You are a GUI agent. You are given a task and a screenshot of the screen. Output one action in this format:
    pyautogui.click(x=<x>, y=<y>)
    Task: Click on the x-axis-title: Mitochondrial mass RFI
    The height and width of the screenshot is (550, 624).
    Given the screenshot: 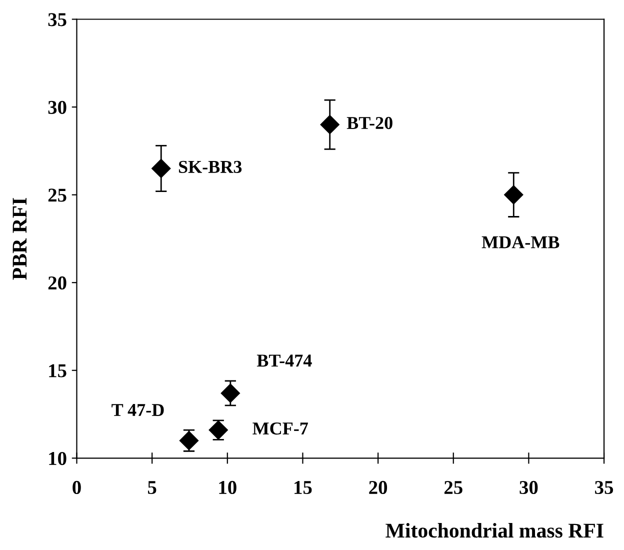 What is the action you would take?
    pyautogui.click(x=495, y=530)
    